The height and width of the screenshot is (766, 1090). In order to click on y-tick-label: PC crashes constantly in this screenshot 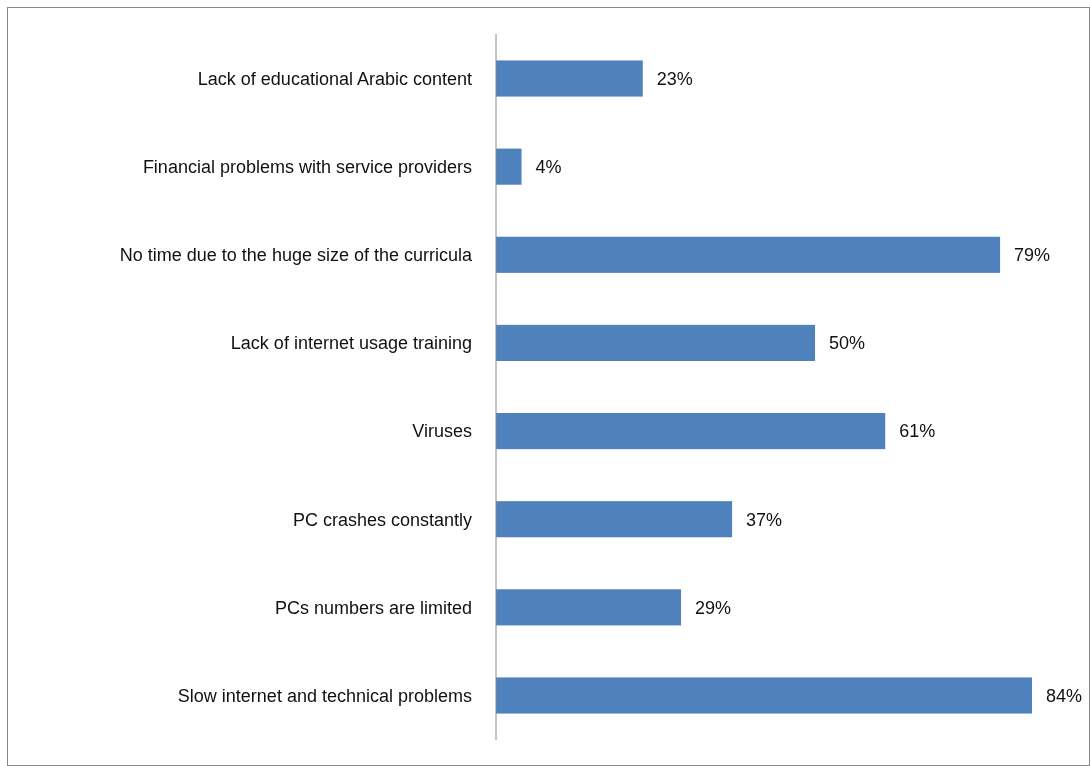, I will do `click(382, 519)`.